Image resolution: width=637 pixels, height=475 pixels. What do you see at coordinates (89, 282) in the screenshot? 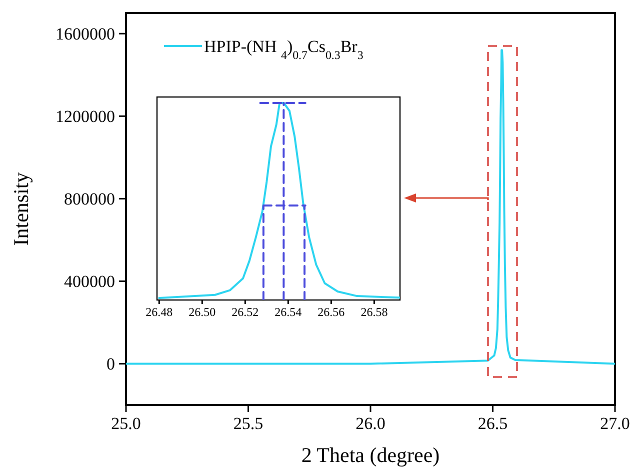
I see `y-tick-label: 400000` at bounding box center [89, 282].